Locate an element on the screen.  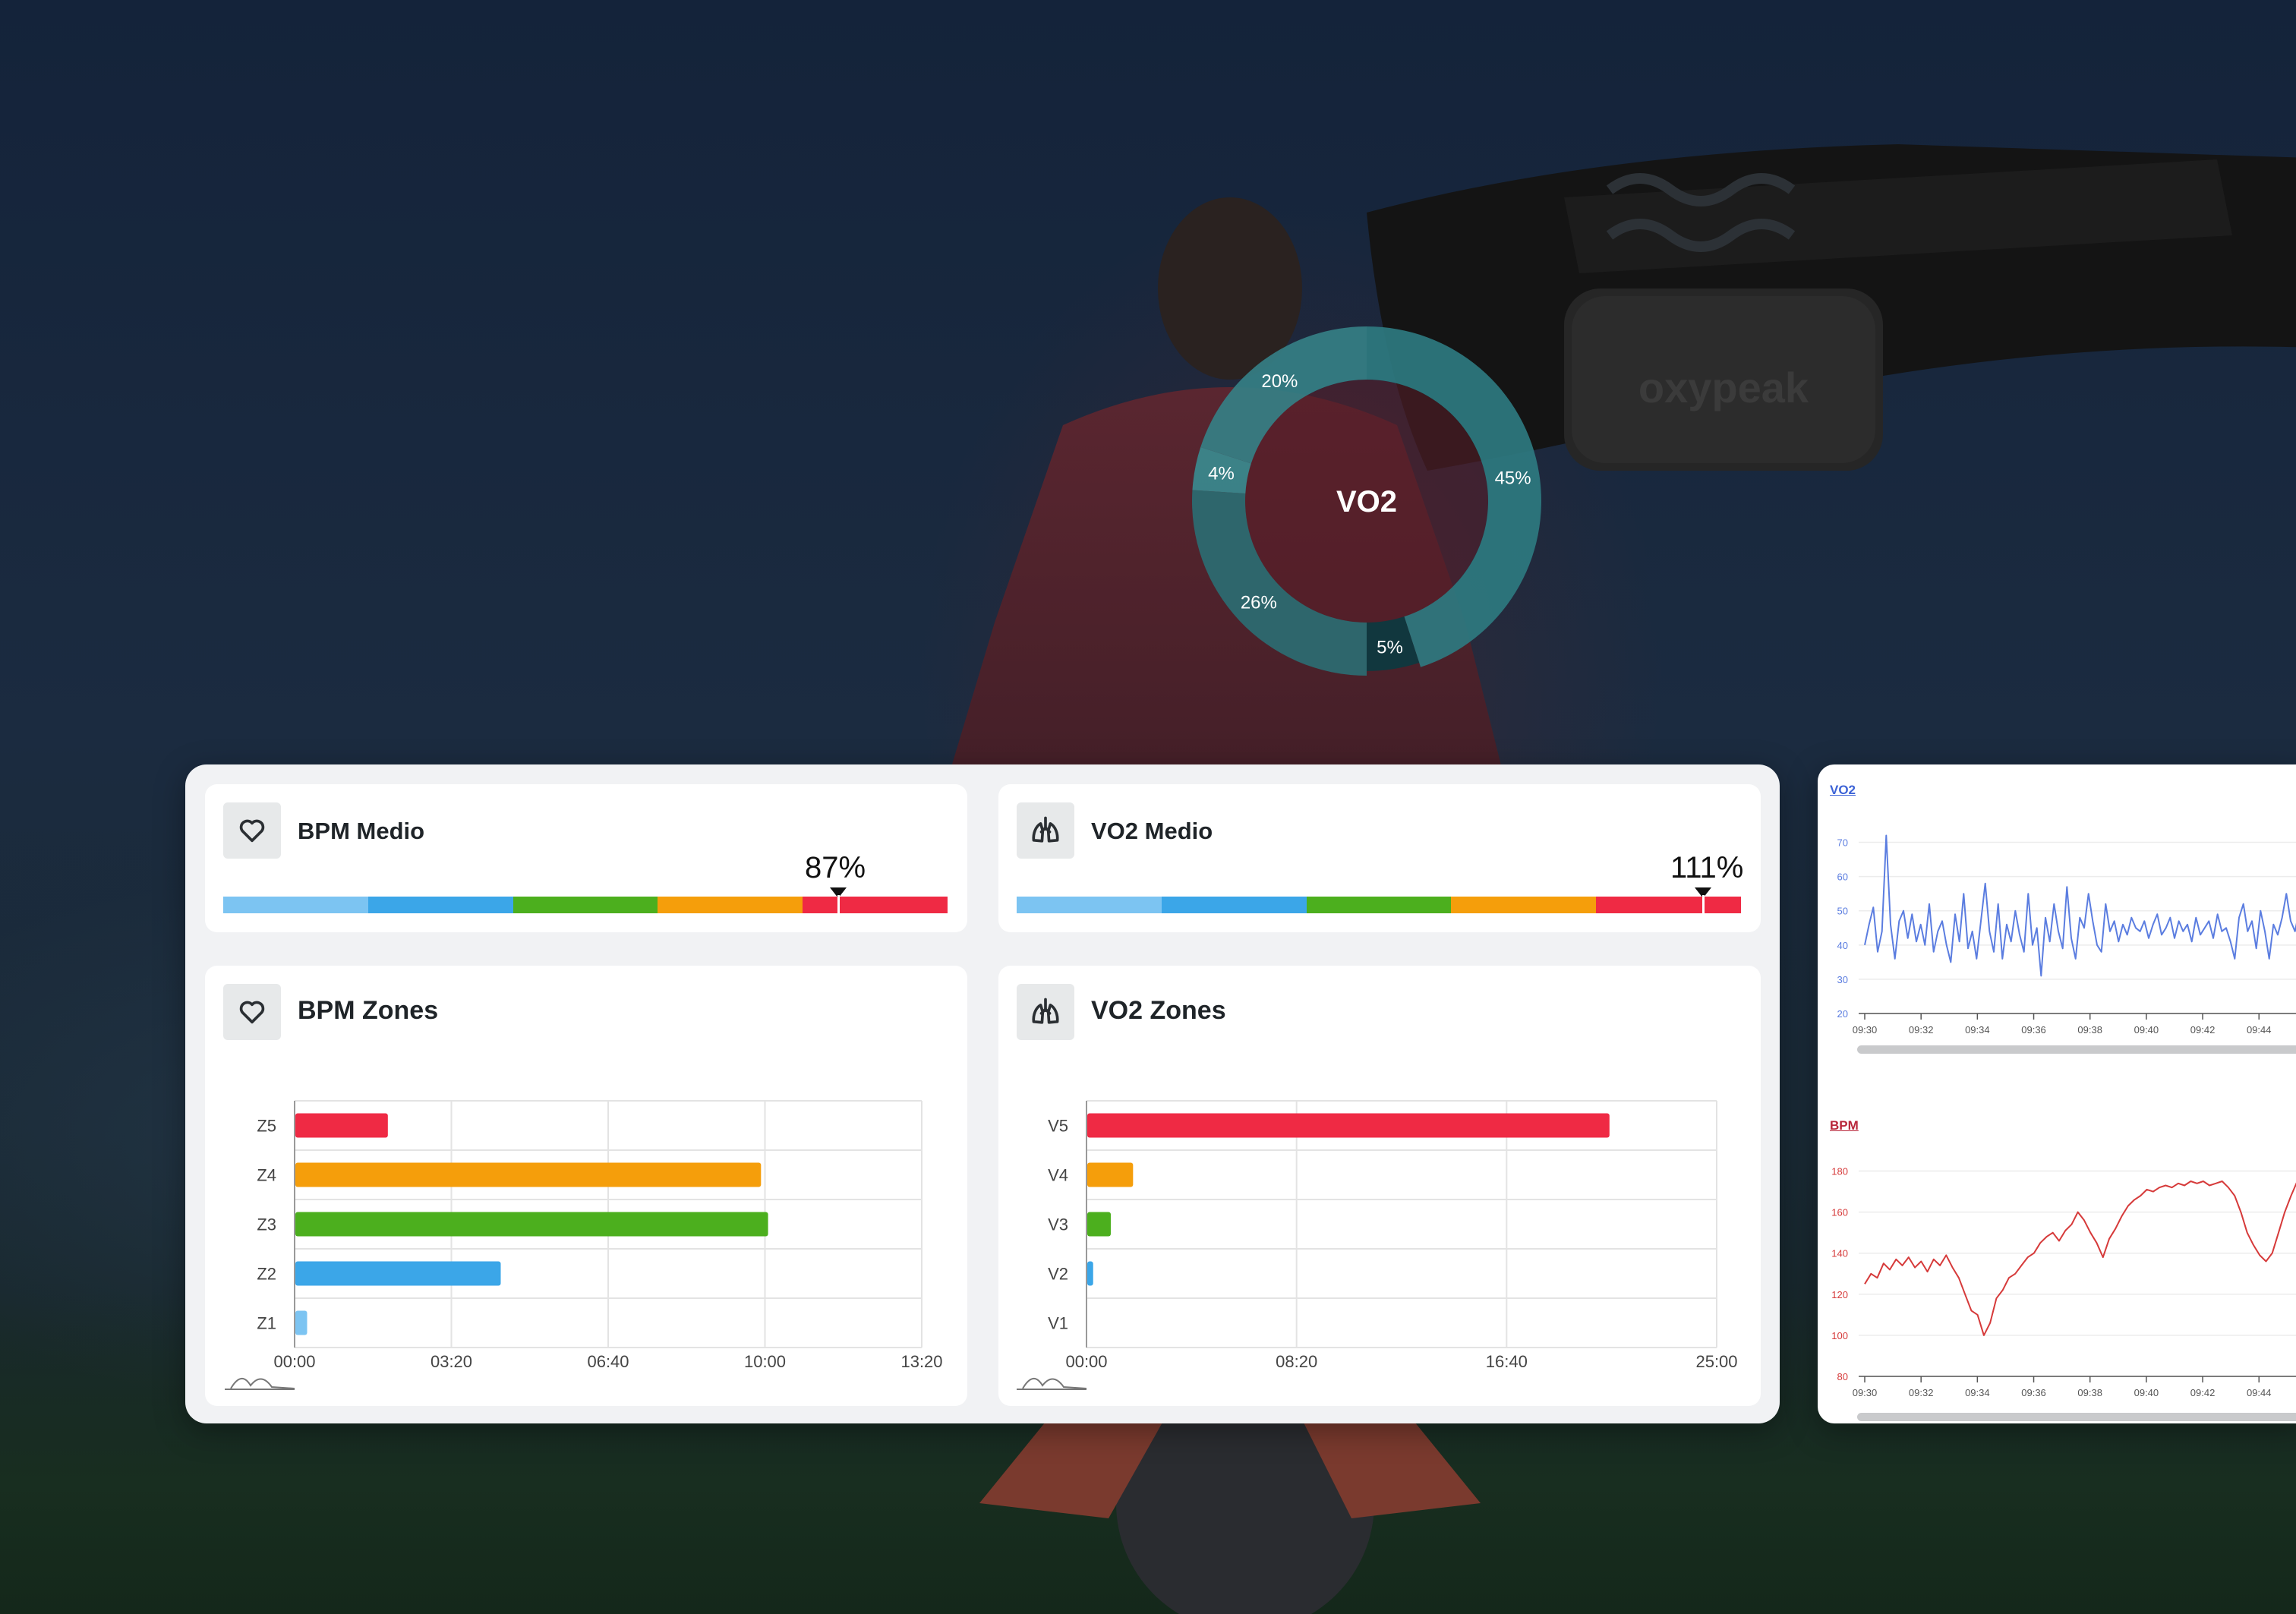
y-tick-label: 140 is located at coordinates (1840, 1254).